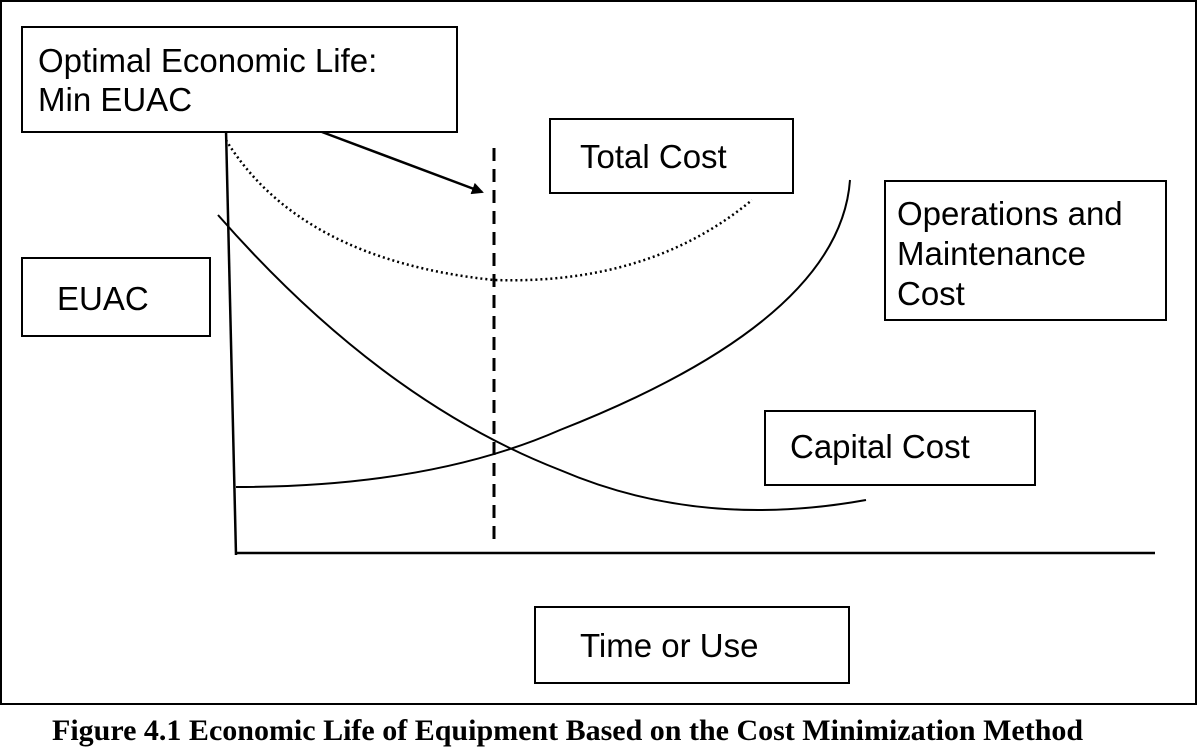  I want to click on optimal-box, so click(239, 79).